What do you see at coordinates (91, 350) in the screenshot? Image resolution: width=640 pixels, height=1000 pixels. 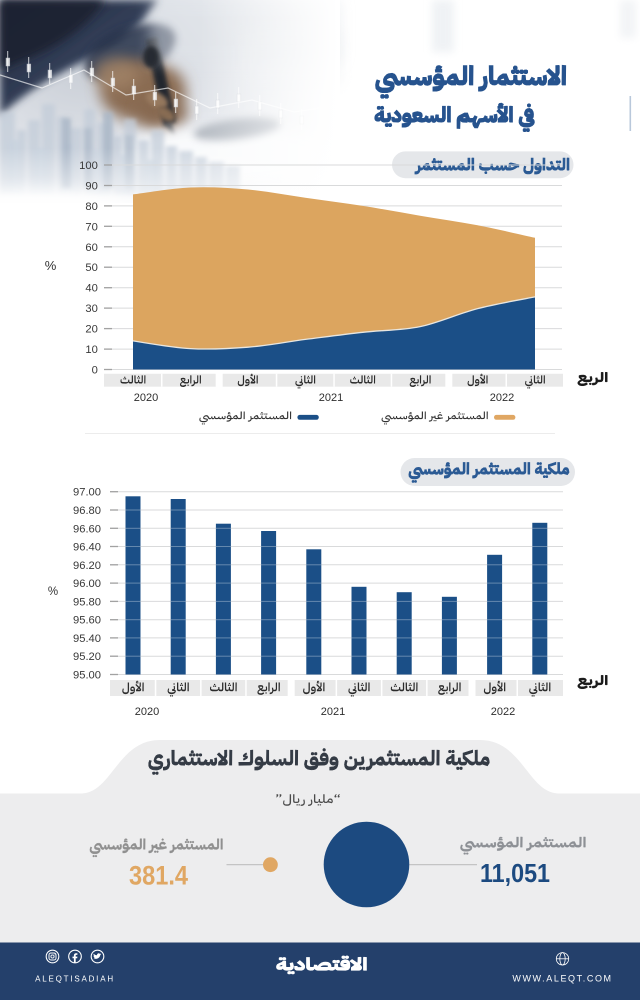 I see `svg-text: 10` at bounding box center [91, 350].